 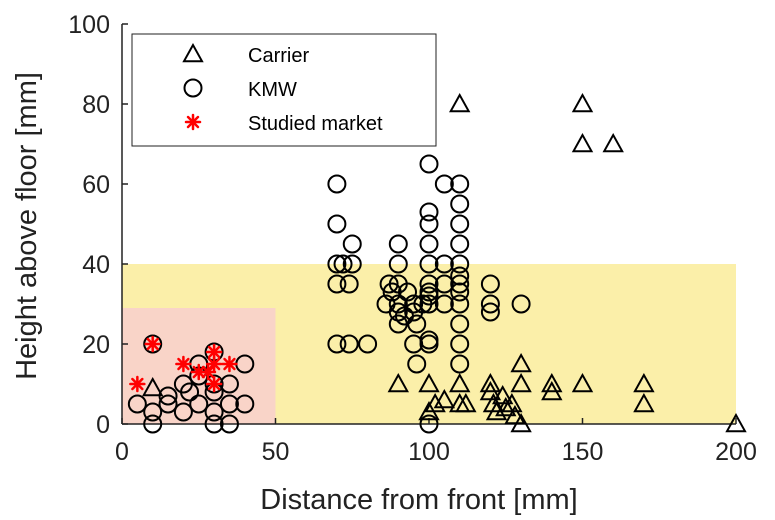 What do you see at coordinates (193, 52) in the screenshot?
I see `legend-marker-carrier` at bounding box center [193, 52].